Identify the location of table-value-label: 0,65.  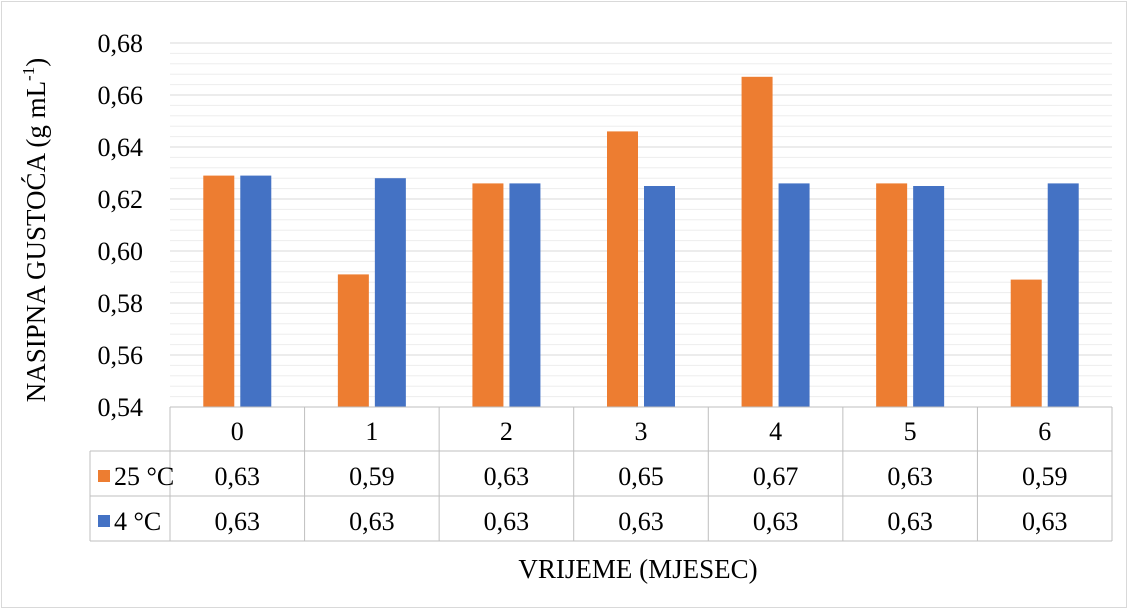
(641, 476).